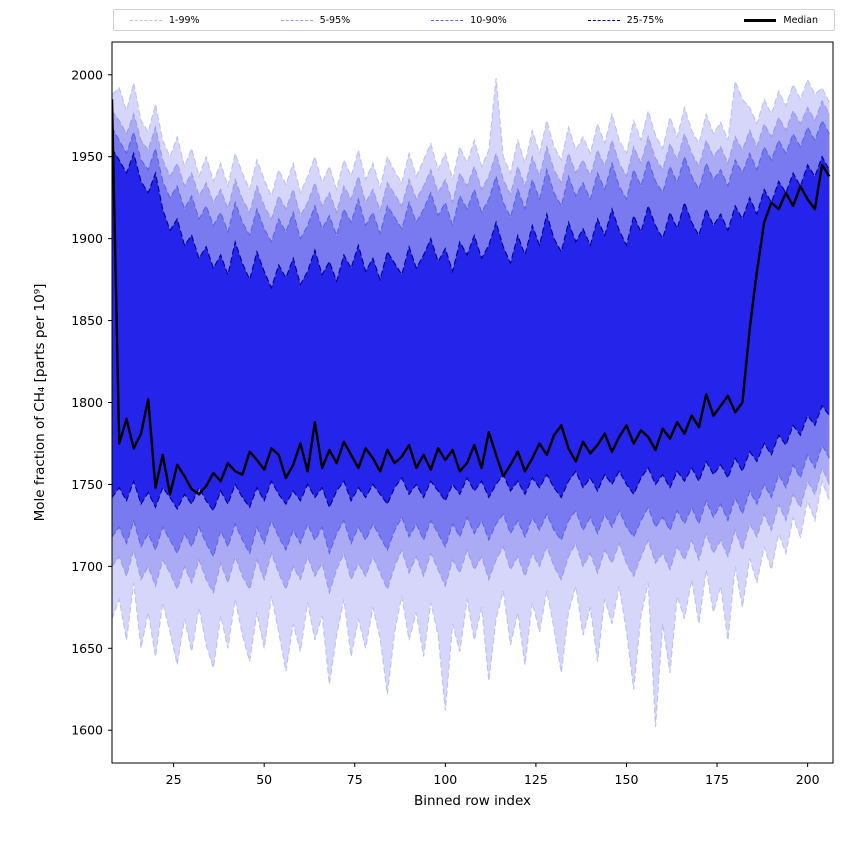  Describe the element at coordinates (471, 138) in the screenshot. I see `band-upper-edge-1-99%` at that location.